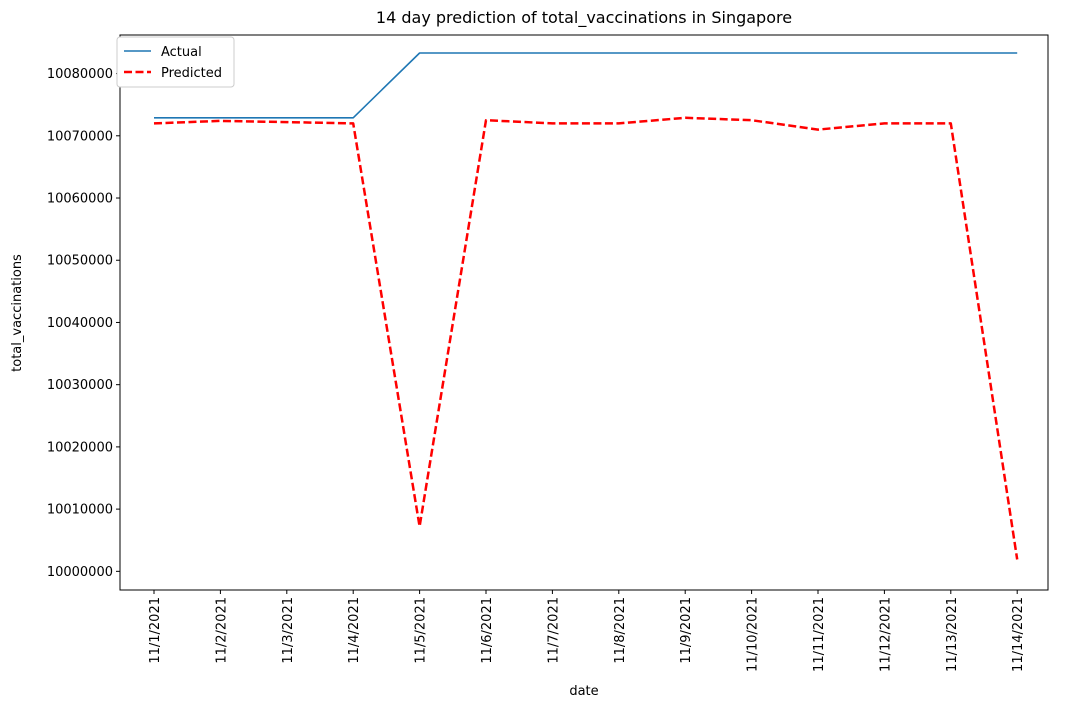 Image resolution: width=1070 pixels, height=709 pixels. What do you see at coordinates (553, 630) in the screenshot?
I see `x-tick-label: 11/7/2021` at bounding box center [553, 630].